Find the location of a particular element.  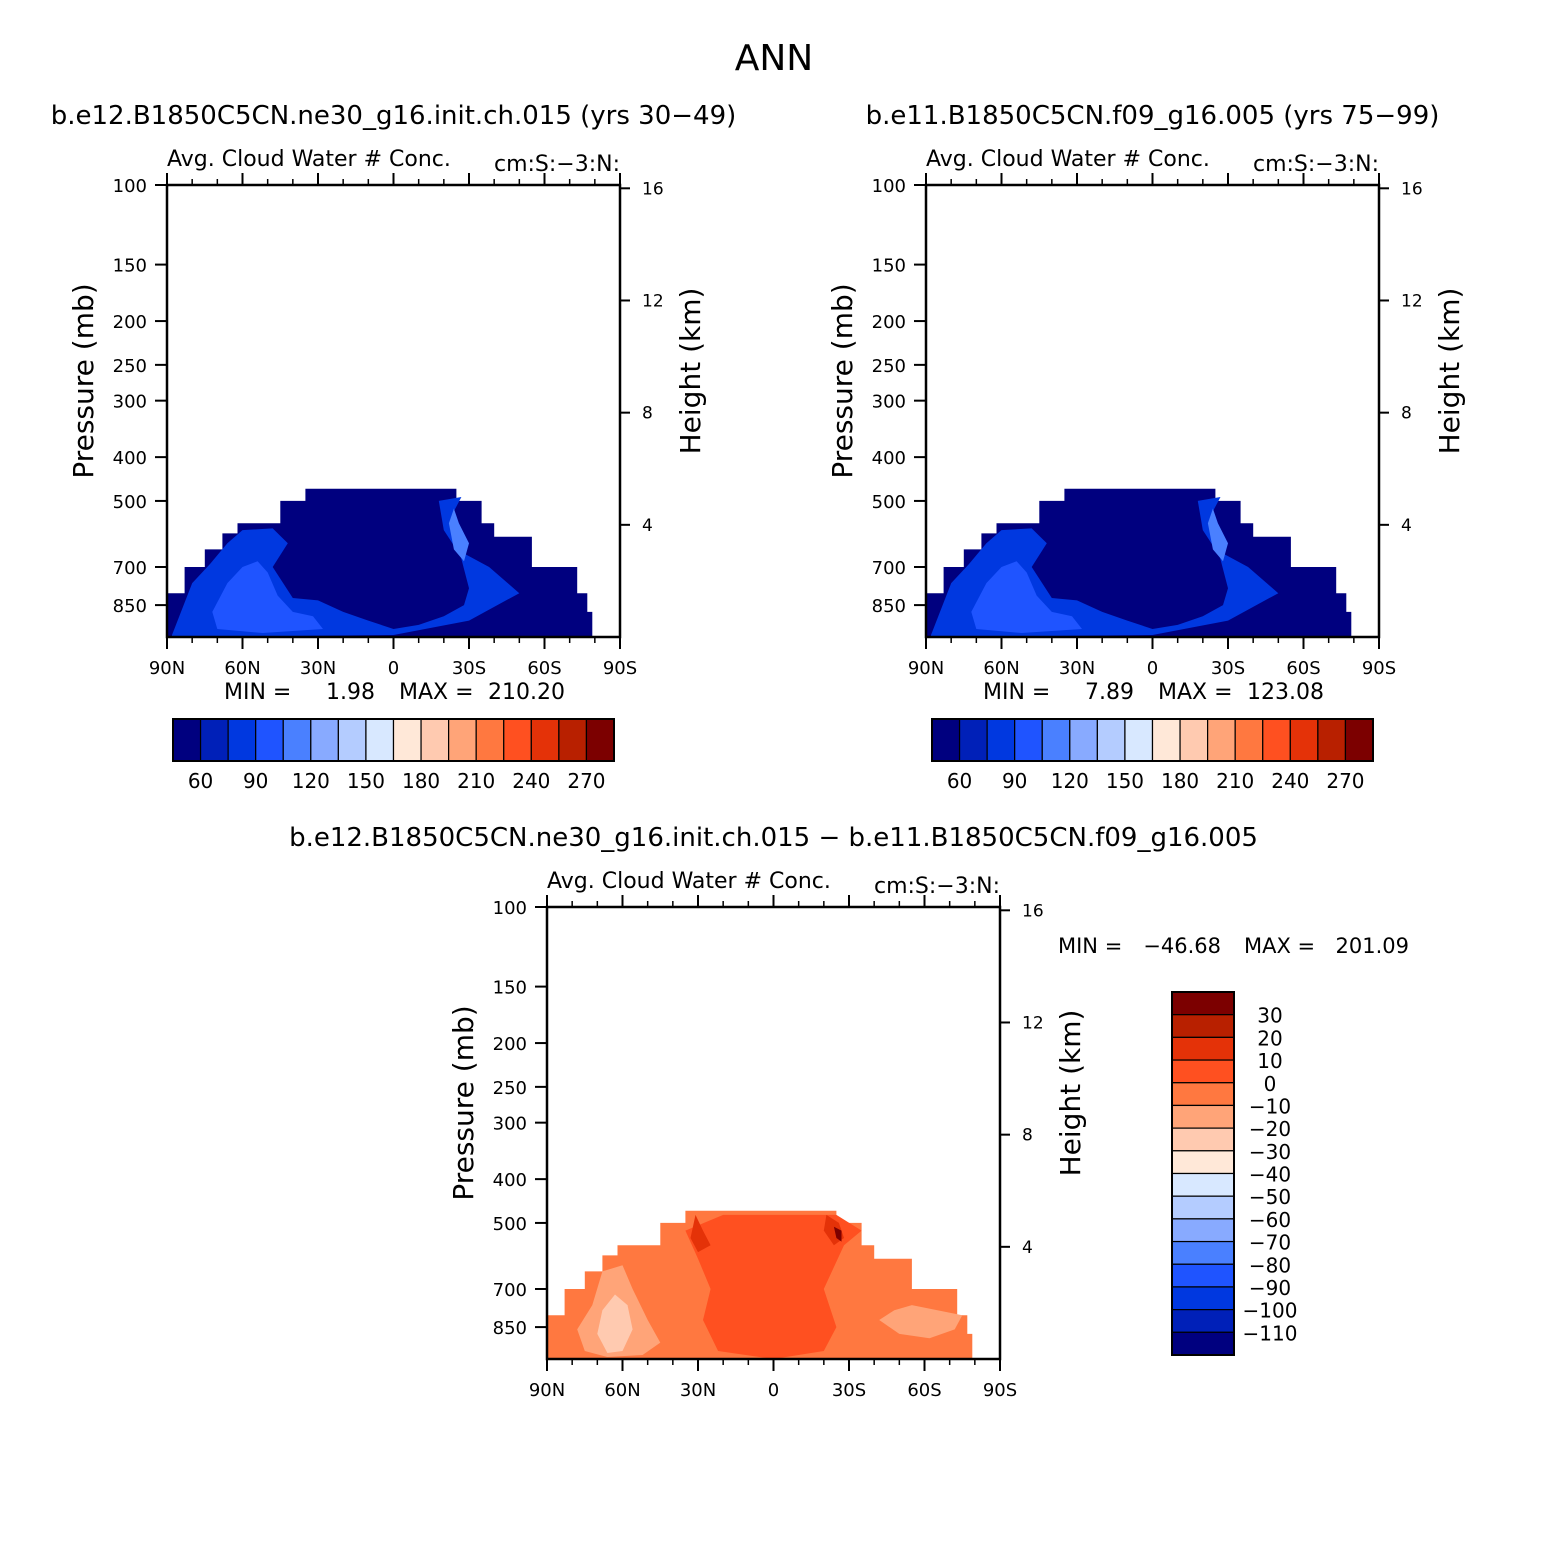

x-tick-label: 90N is located at coordinates (167, 668).